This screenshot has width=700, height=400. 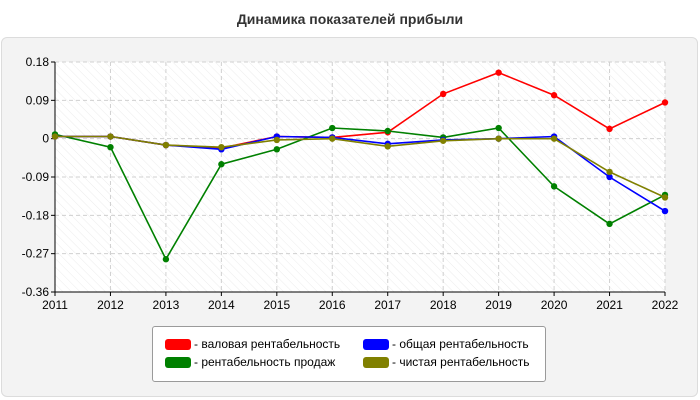 What do you see at coordinates (166, 305) in the screenshot?
I see `x-tick-label: 2013` at bounding box center [166, 305].